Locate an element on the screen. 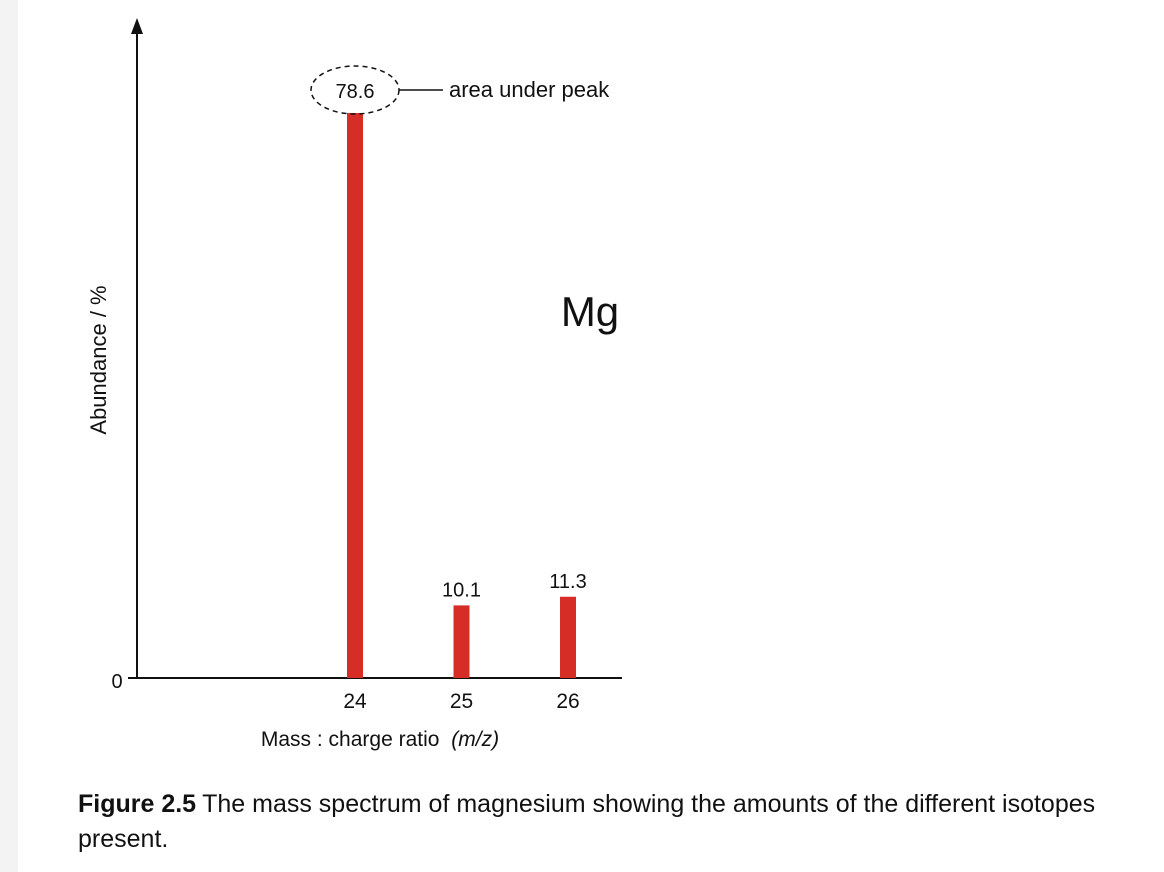  data-label-25: 10.1 is located at coordinates (461, 590).